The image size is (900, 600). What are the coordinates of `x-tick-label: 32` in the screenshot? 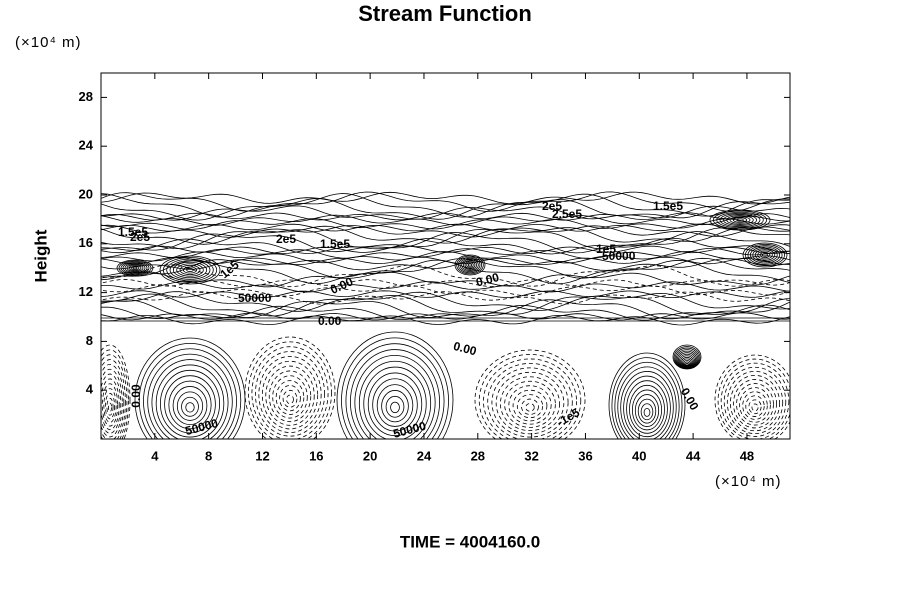 It's located at (531, 455).